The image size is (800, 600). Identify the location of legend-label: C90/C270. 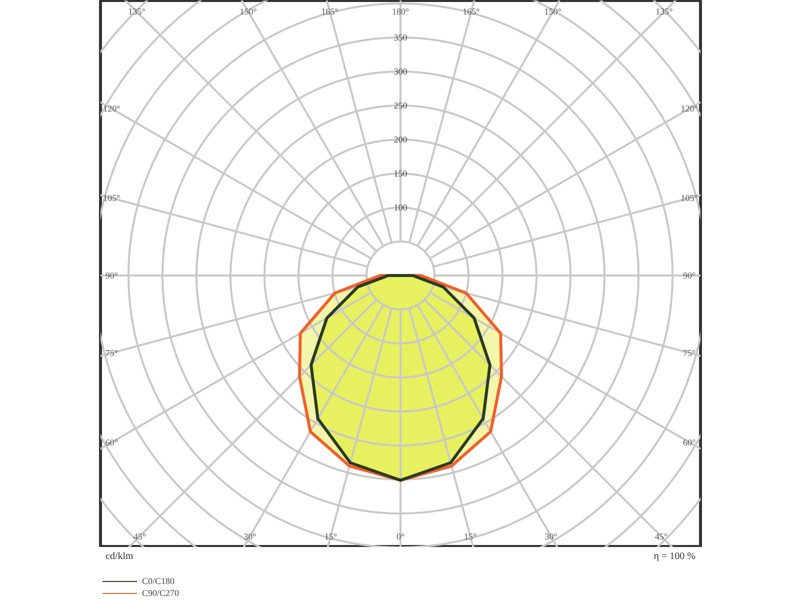
(161, 593).